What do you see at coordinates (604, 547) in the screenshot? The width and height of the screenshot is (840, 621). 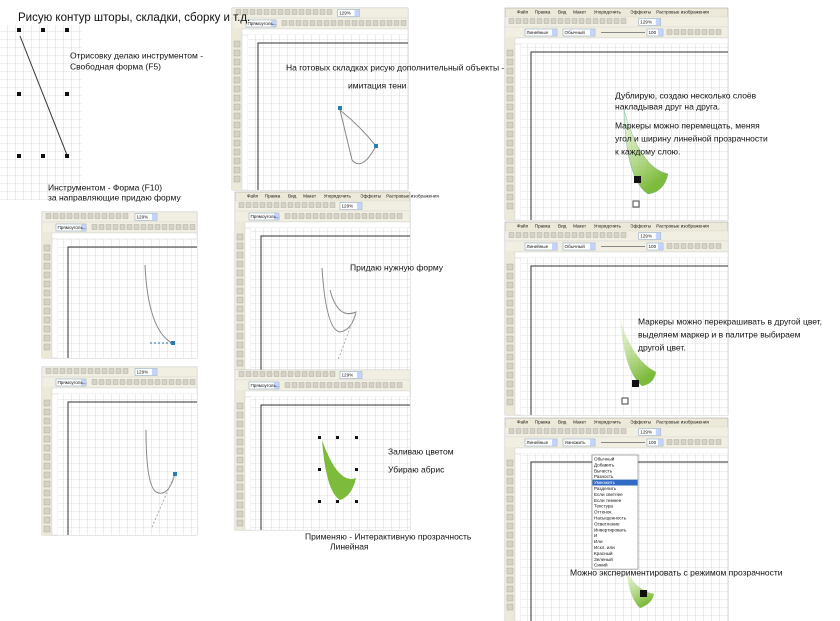 I see `list-item: Искл. или` at bounding box center [604, 547].